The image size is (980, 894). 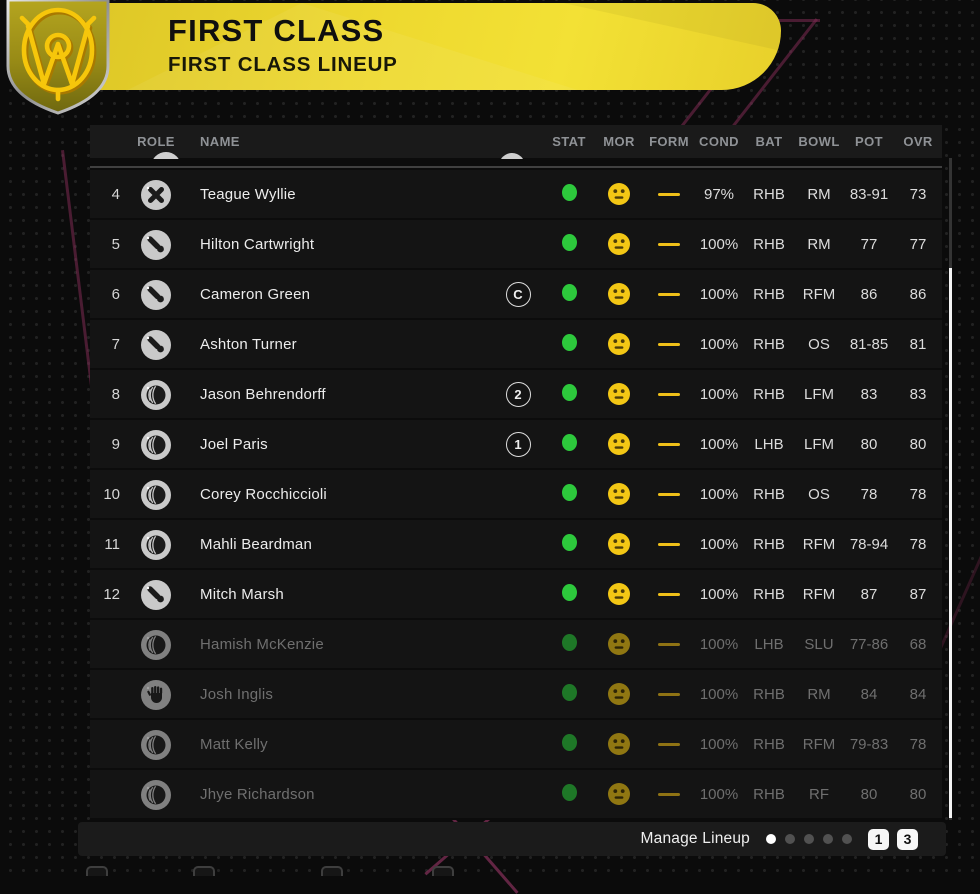 I want to click on header-banner: FIRST CLASS FIRST CLASS LINEUP, so click(x=418, y=46).